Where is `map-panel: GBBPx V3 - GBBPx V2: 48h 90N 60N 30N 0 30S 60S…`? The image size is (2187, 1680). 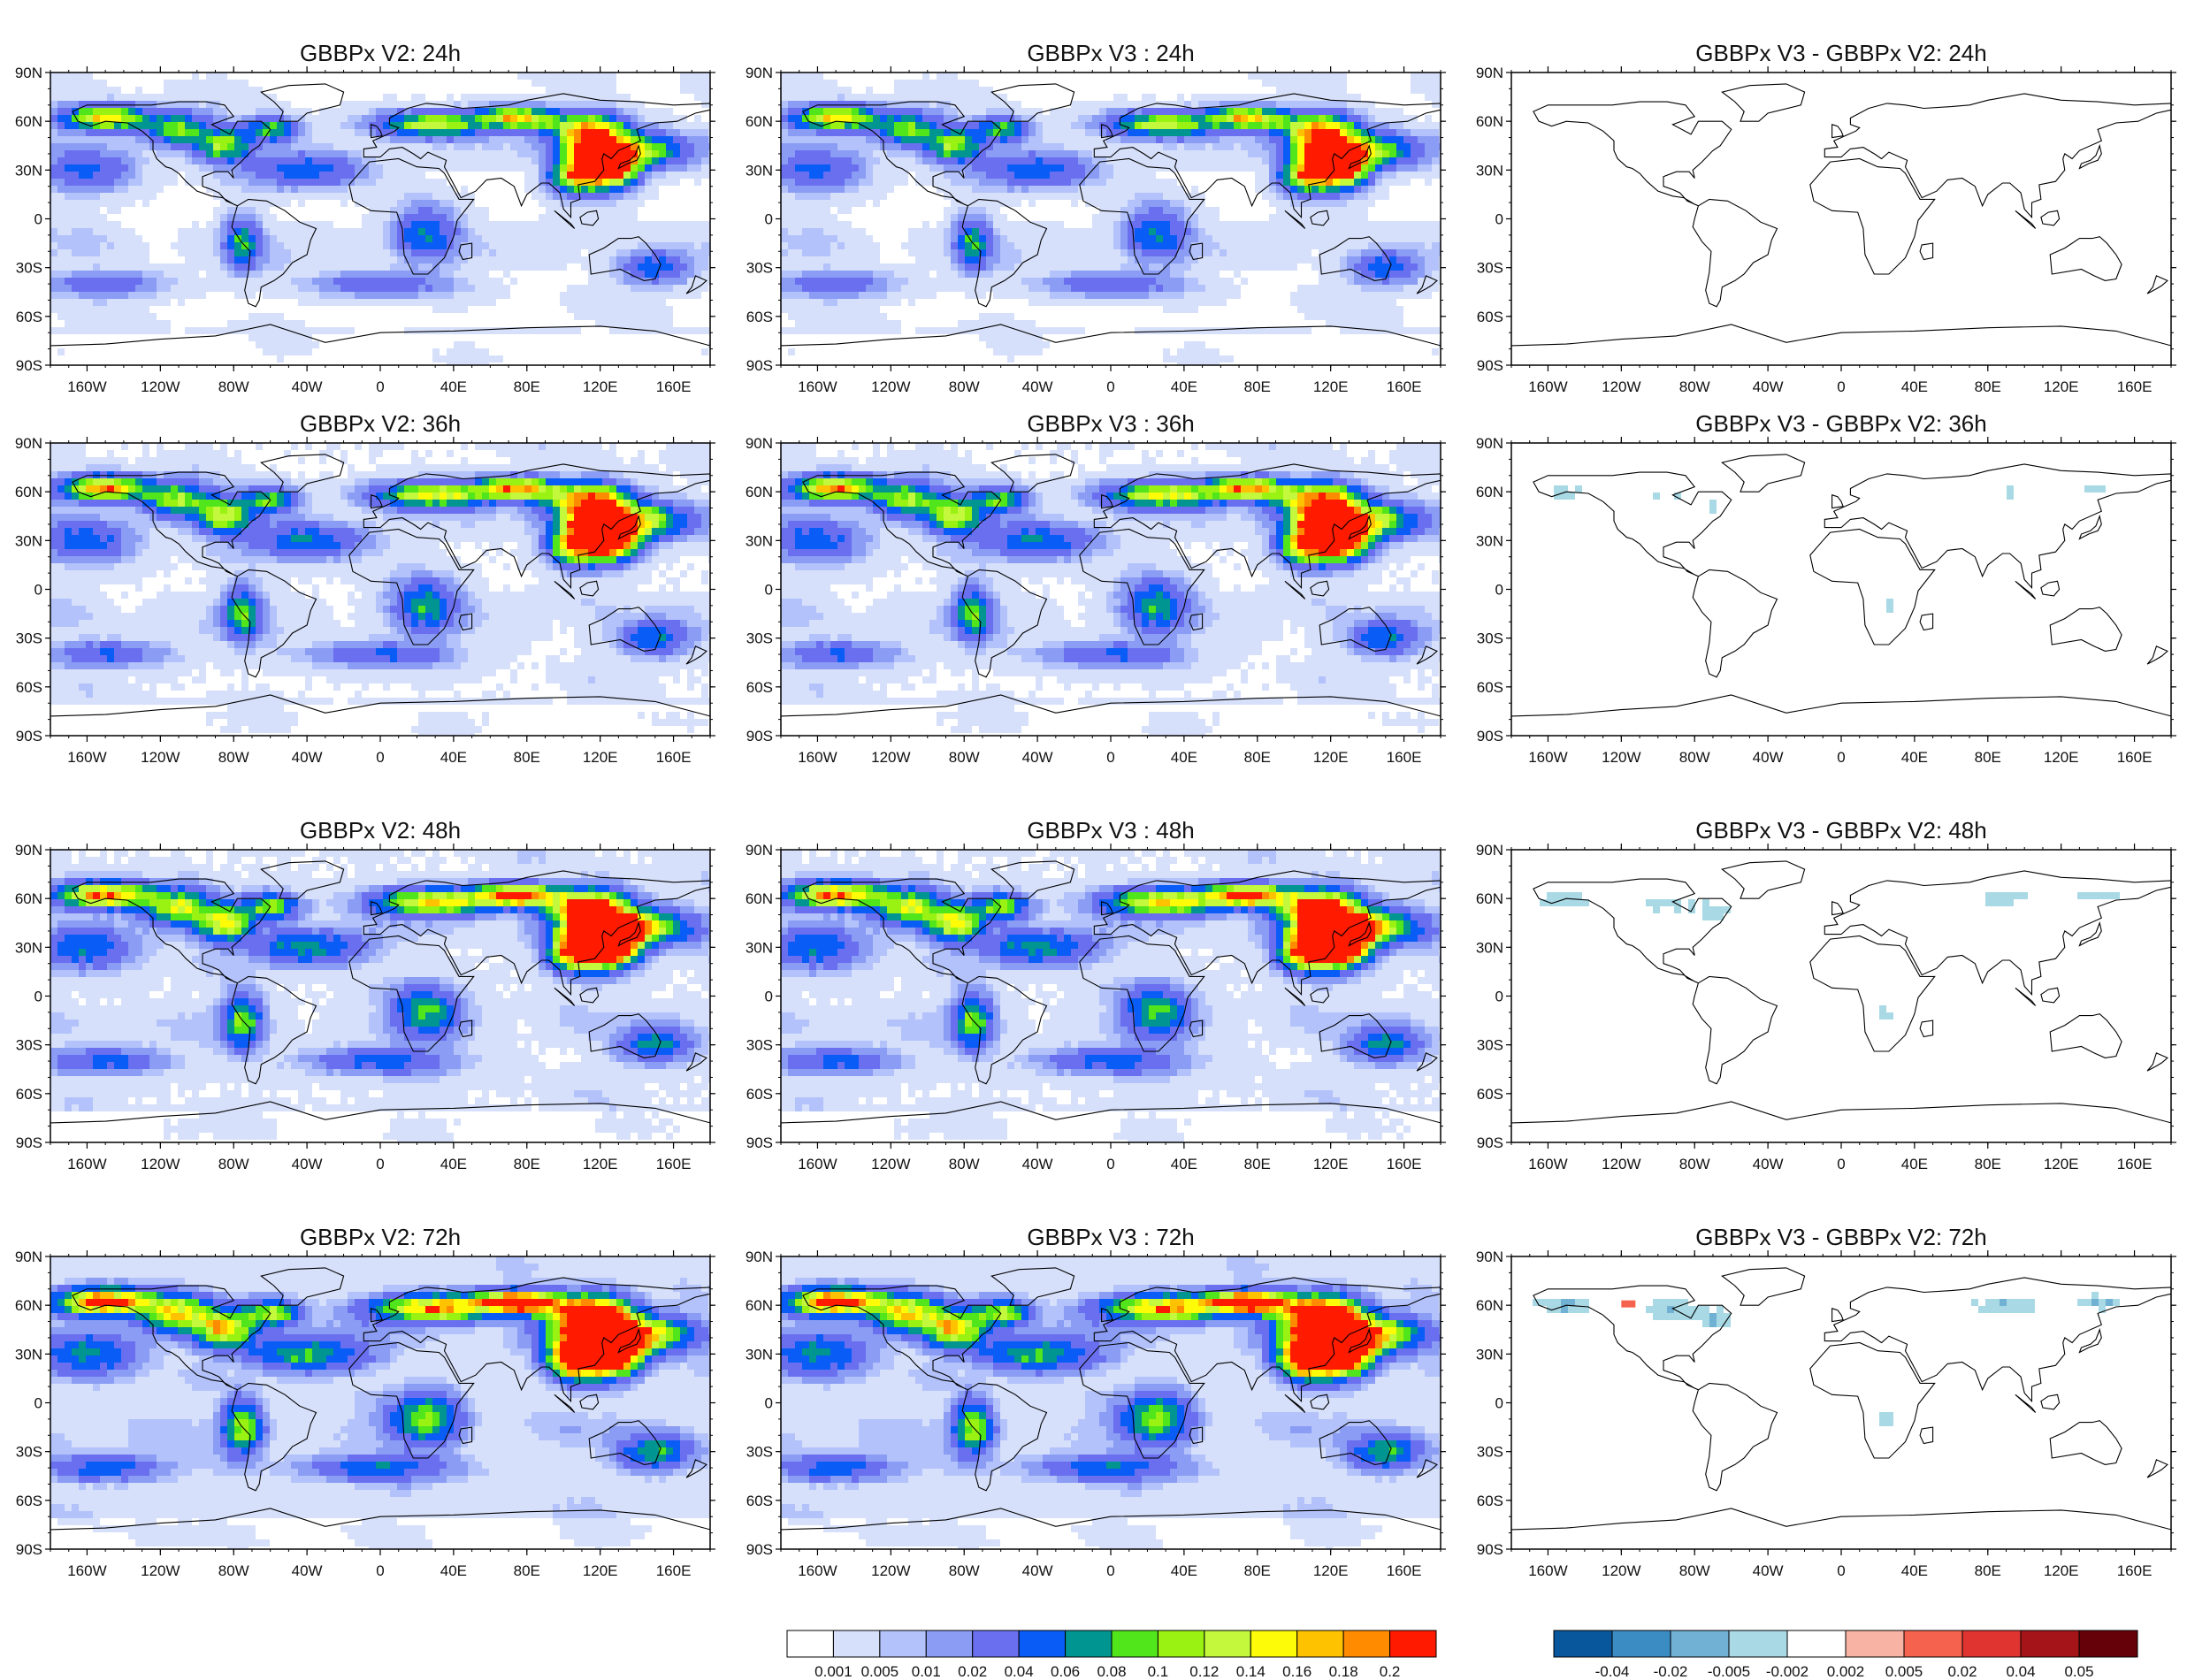
map-panel: GBBPx V3 - GBBPx V2: 48h 90N 60N 30N 0 30S 60S… is located at coordinates (1826, 994).